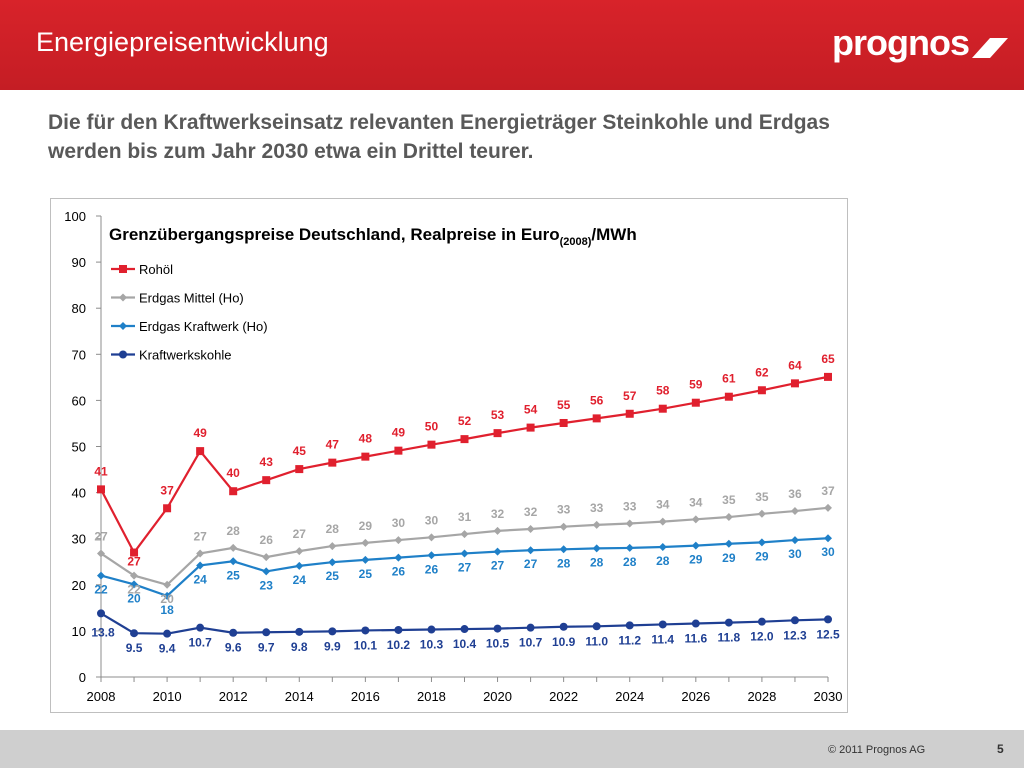 Image resolution: width=1024 pixels, height=768 pixels. What do you see at coordinates (465, 644) in the screenshot?
I see `data-label: 10.4` at bounding box center [465, 644].